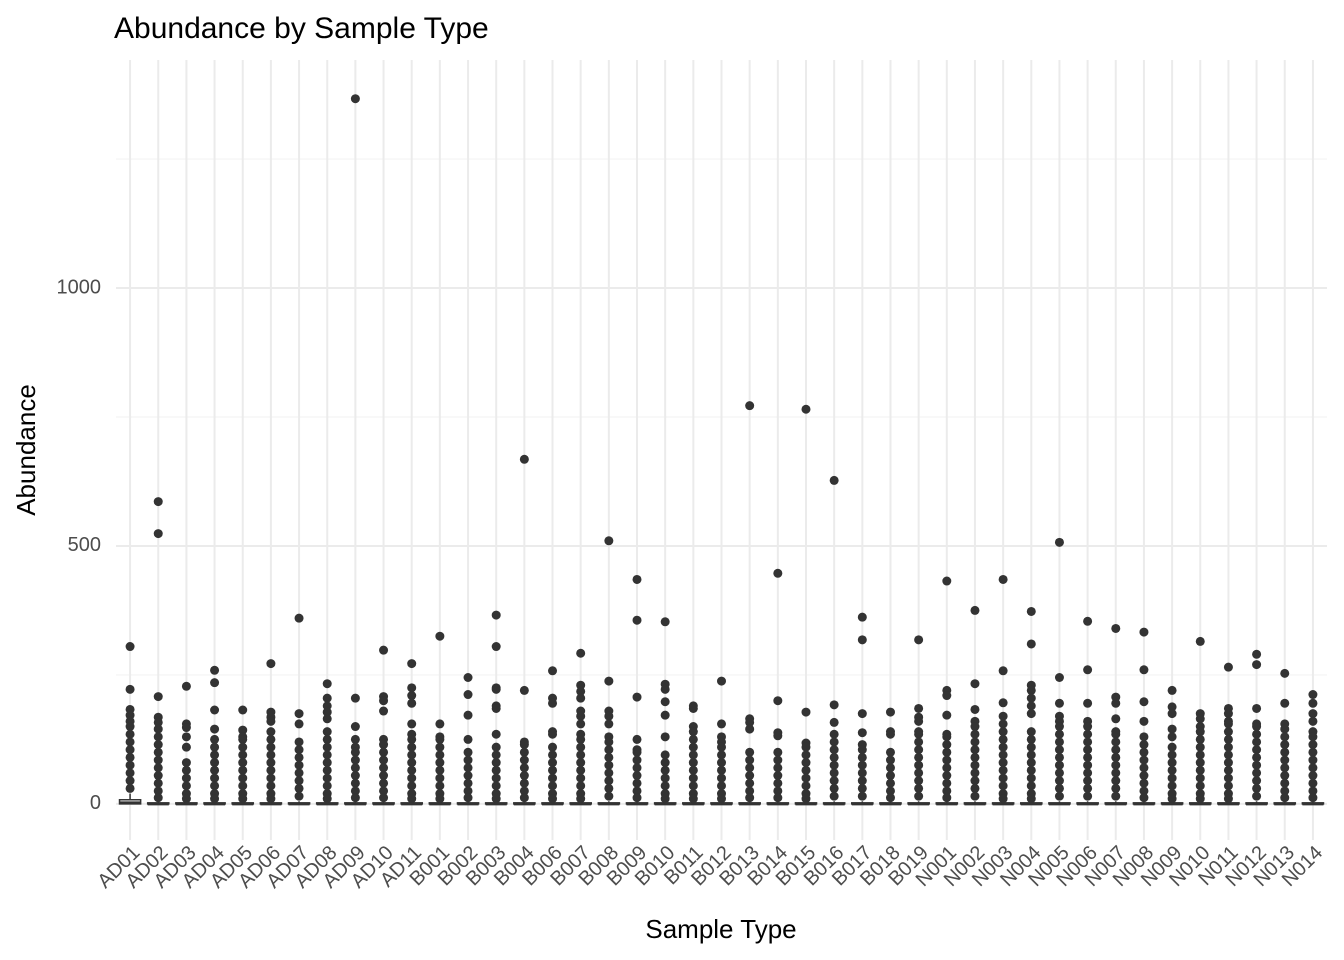 The image size is (1344, 960). Describe the element at coordinates (26, 450) in the screenshot. I see `y-axis-title: Abundance` at that location.